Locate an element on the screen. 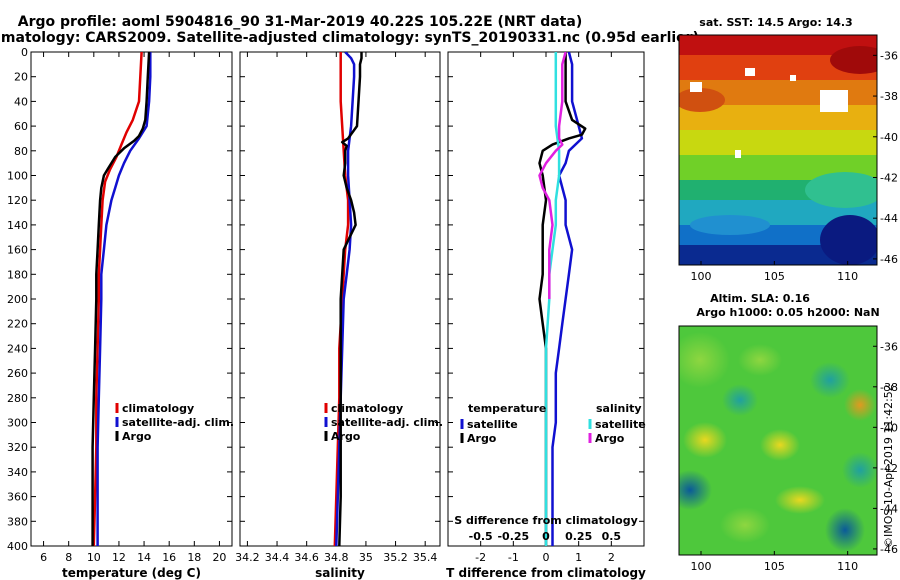 The image size is (900, 580). series-line-satellite-adj-clim- is located at coordinates (124, 299).